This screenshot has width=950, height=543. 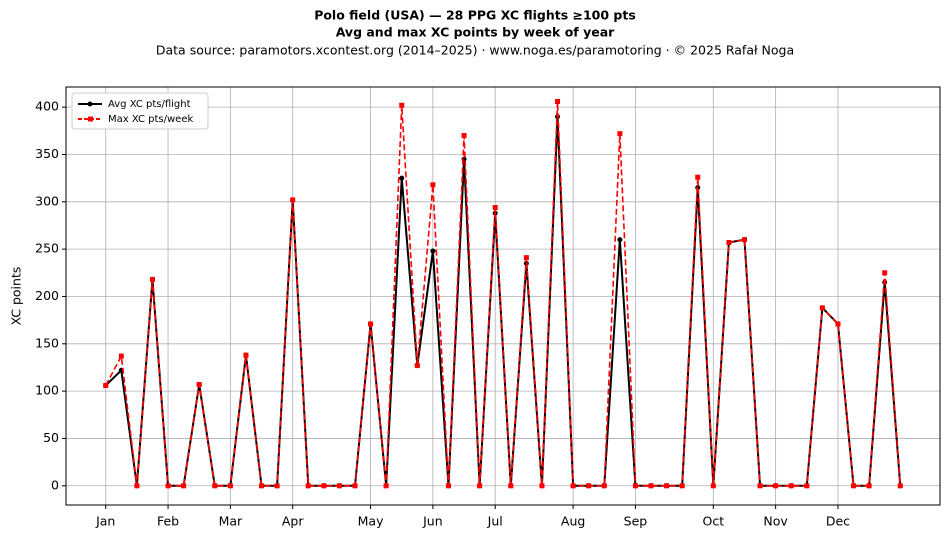 What do you see at coordinates (47, 153) in the screenshot?
I see `y-tick-label: 350` at bounding box center [47, 153].